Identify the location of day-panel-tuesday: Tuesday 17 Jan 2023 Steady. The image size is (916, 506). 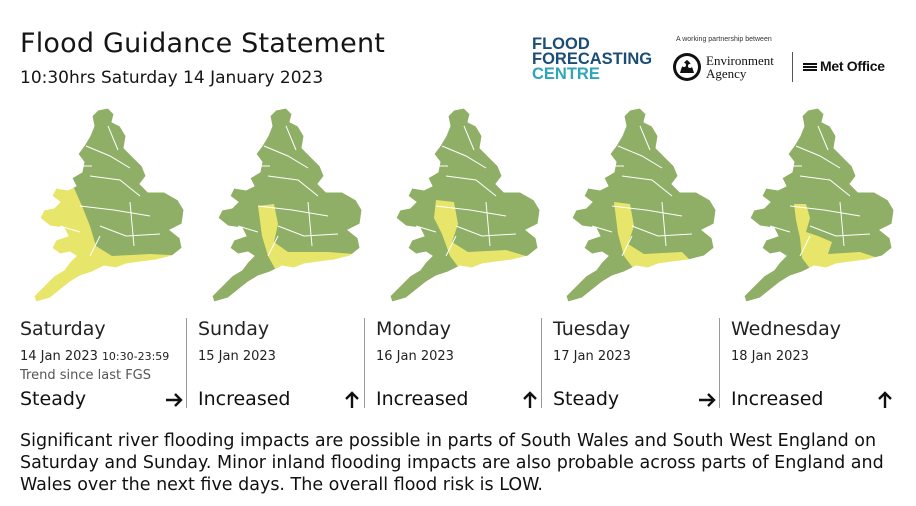
(638, 365).